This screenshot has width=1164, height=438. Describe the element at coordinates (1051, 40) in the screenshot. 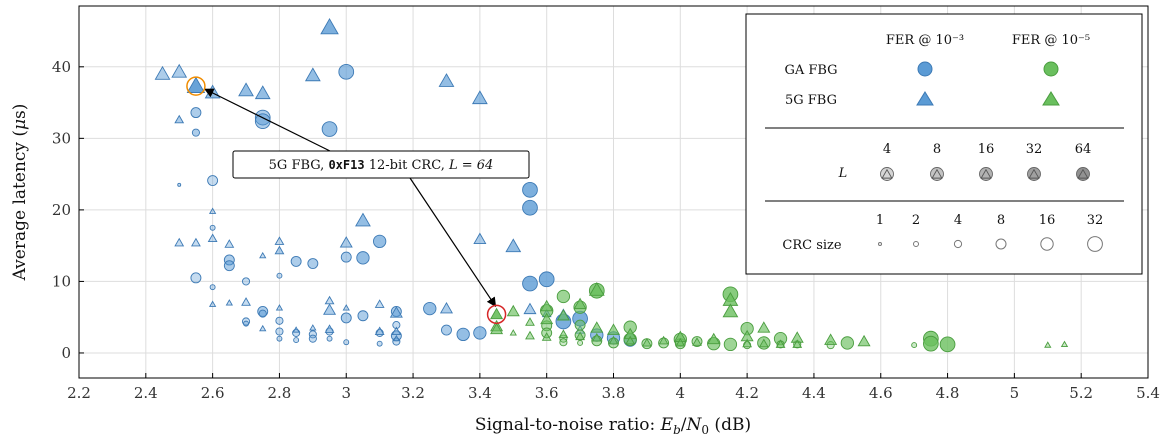

I see `legend-col-fer5: FER @ 10⁻⁵` at that location.